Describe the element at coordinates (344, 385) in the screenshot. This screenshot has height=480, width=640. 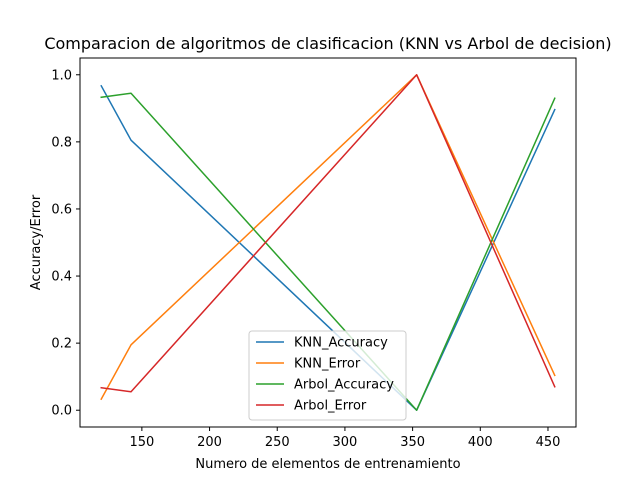
I see `legend-label-2: Arbol_Accuracy` at that location.